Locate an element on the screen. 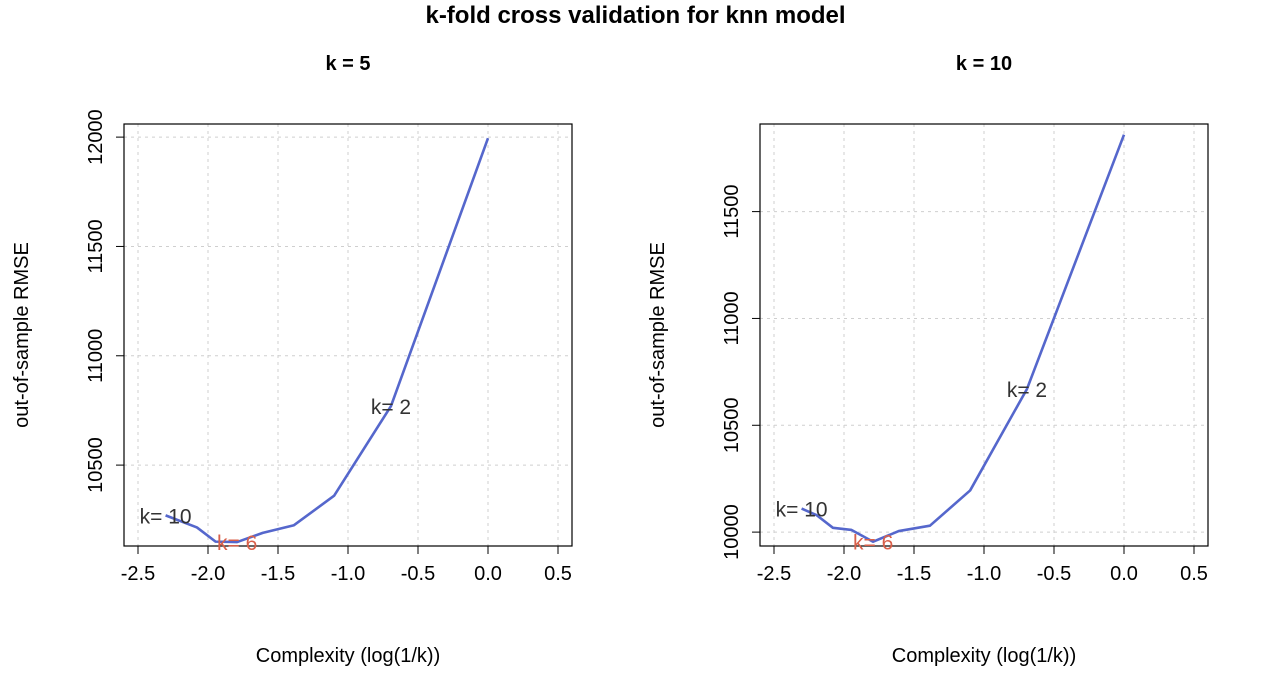  panel-title: k = 10 is located at coordinates (984, 64).